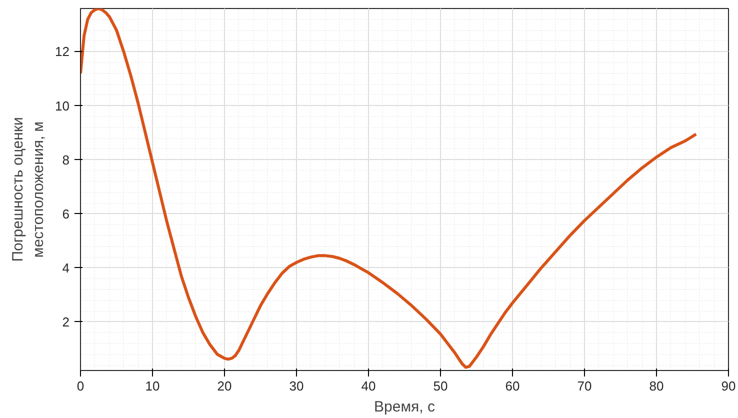 The height and width of the screenshot is (418, 738). What do you see at coordinates (405, 407) in the screenshot?
I see `x-axis-title: Время, с` at bounding box center [405, 407].